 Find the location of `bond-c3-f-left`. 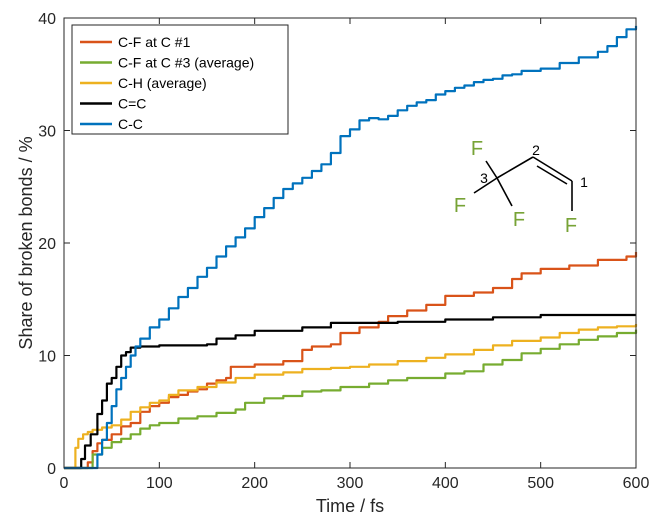

bond-c3-f-left is located at coordinates (485, 185).